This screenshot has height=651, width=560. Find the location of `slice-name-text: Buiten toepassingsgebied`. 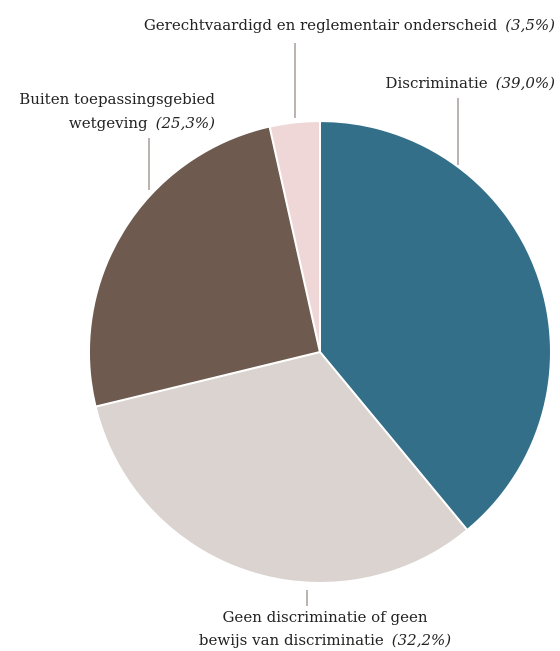

slice-name-text: Buiten toepassingsgebied is located at coordinates (117, 99).